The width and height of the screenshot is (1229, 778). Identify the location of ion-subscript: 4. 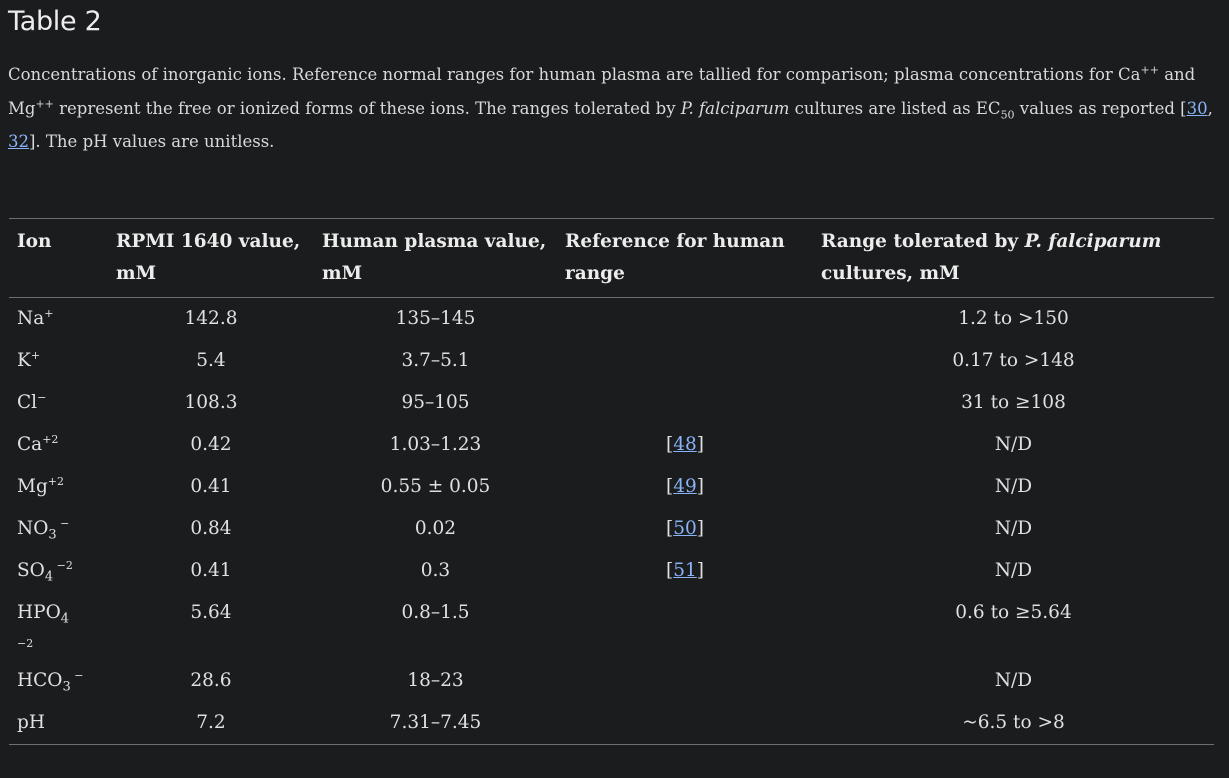
(65, 619).